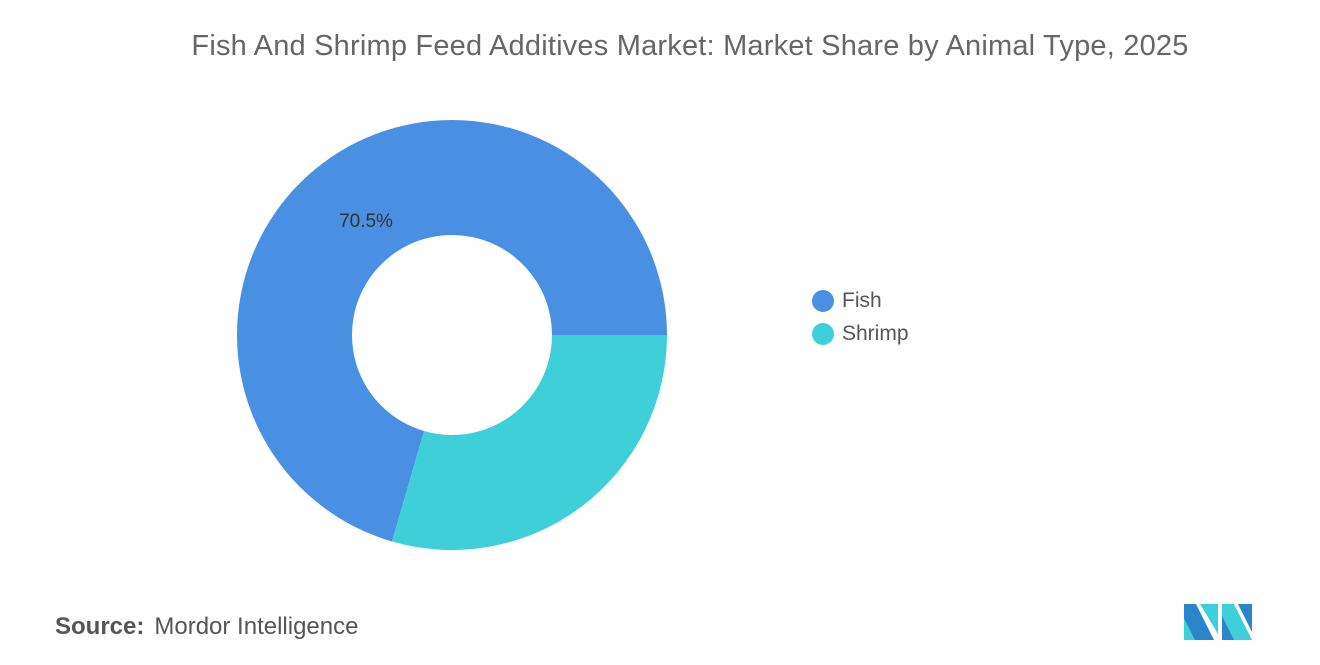  What do you see at coordinates (256, 626) in the screenshot?
I see `source-value: Mordor Intelligence` at bounding box center [256, 626].